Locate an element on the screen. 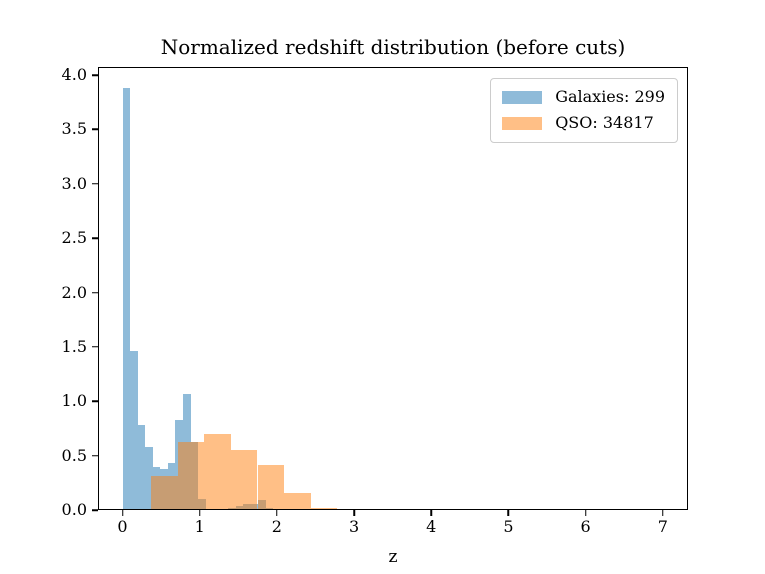  qso-legend-swatch is located at coordinates (522, 124).